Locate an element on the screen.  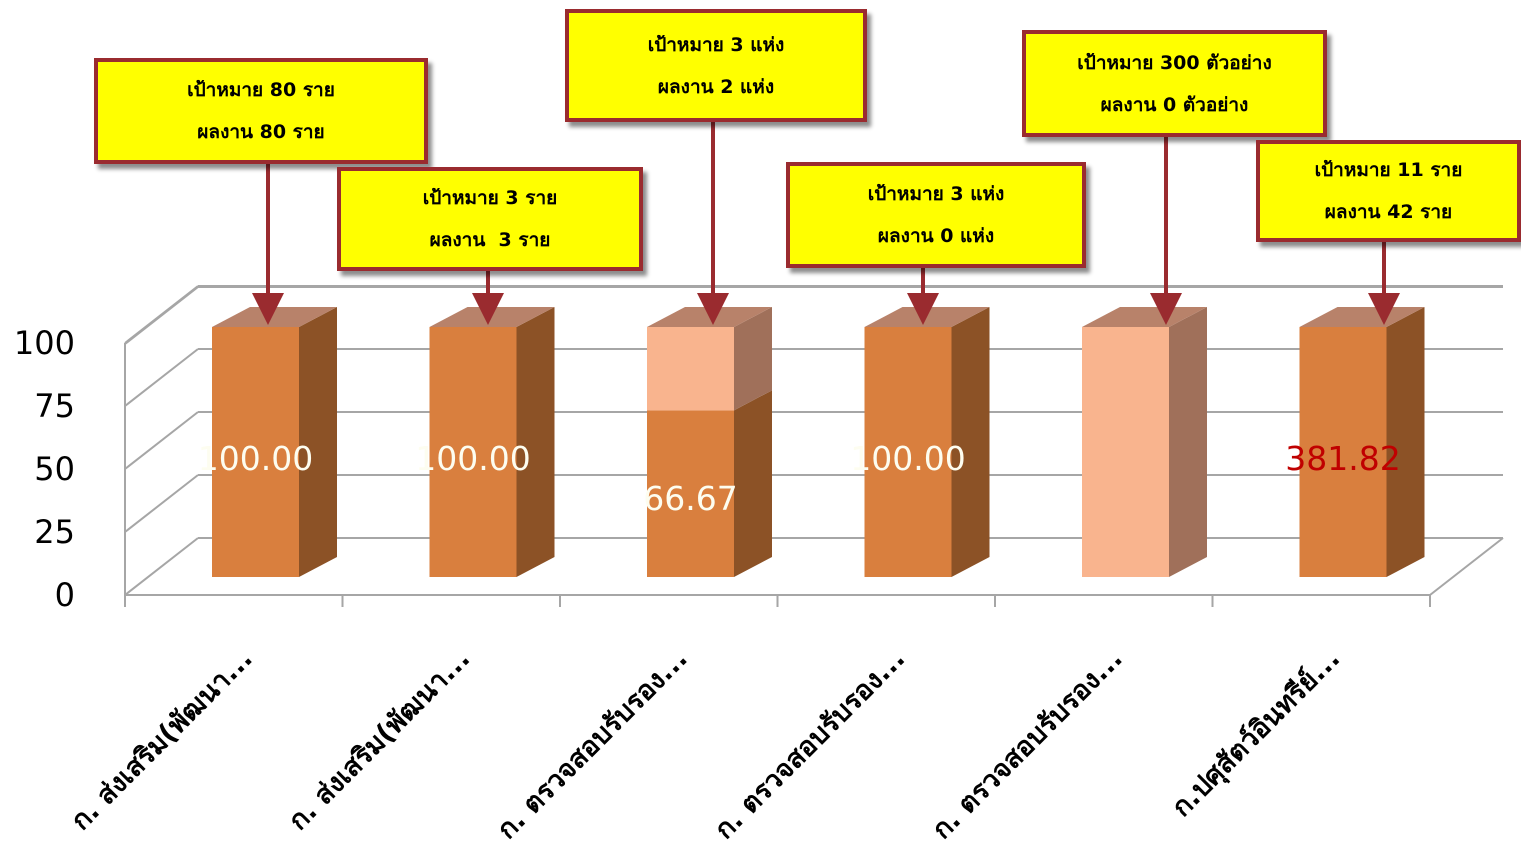
y-tick-label: 50 is located at coordinates (54, 469).